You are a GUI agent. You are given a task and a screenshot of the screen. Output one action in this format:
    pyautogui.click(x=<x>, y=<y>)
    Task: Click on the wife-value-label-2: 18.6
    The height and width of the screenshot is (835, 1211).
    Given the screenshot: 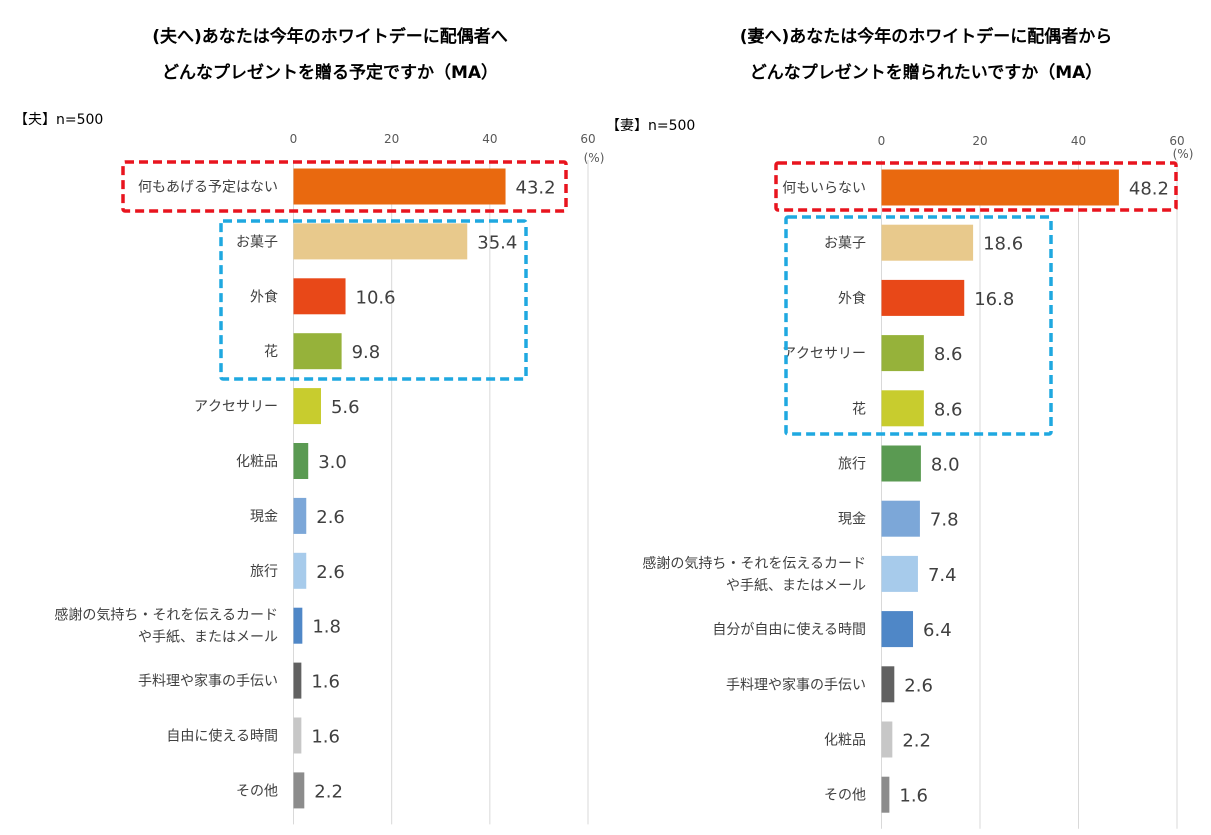 What is the action you would take?
    pyautogui.click(x=1003, y=244)
    